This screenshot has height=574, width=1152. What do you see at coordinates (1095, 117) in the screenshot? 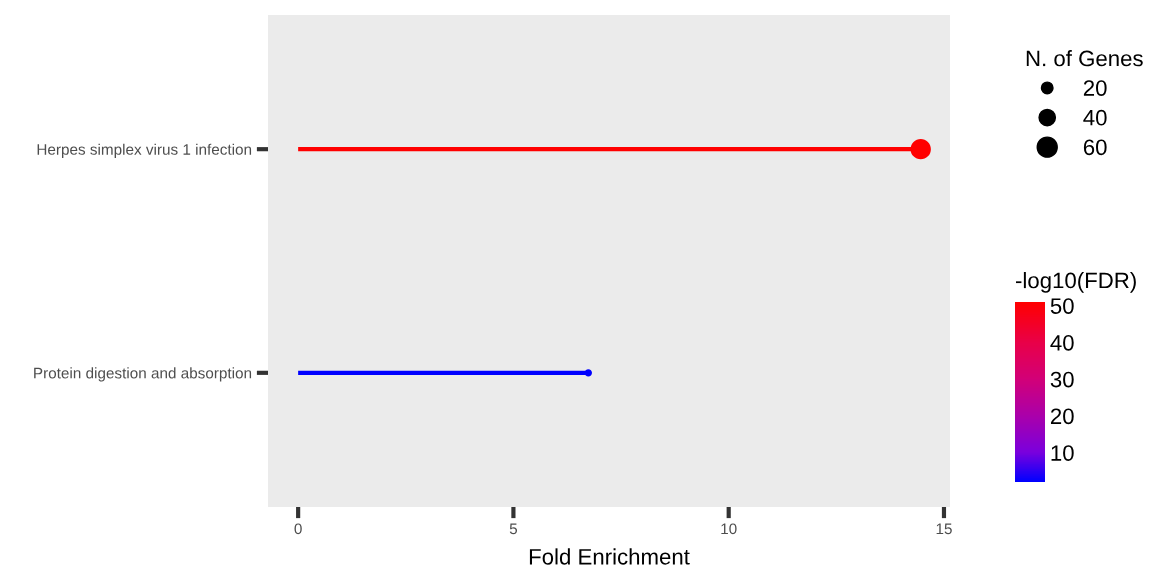
I see `legend-label: 40` at bounding box center [1095, 117].